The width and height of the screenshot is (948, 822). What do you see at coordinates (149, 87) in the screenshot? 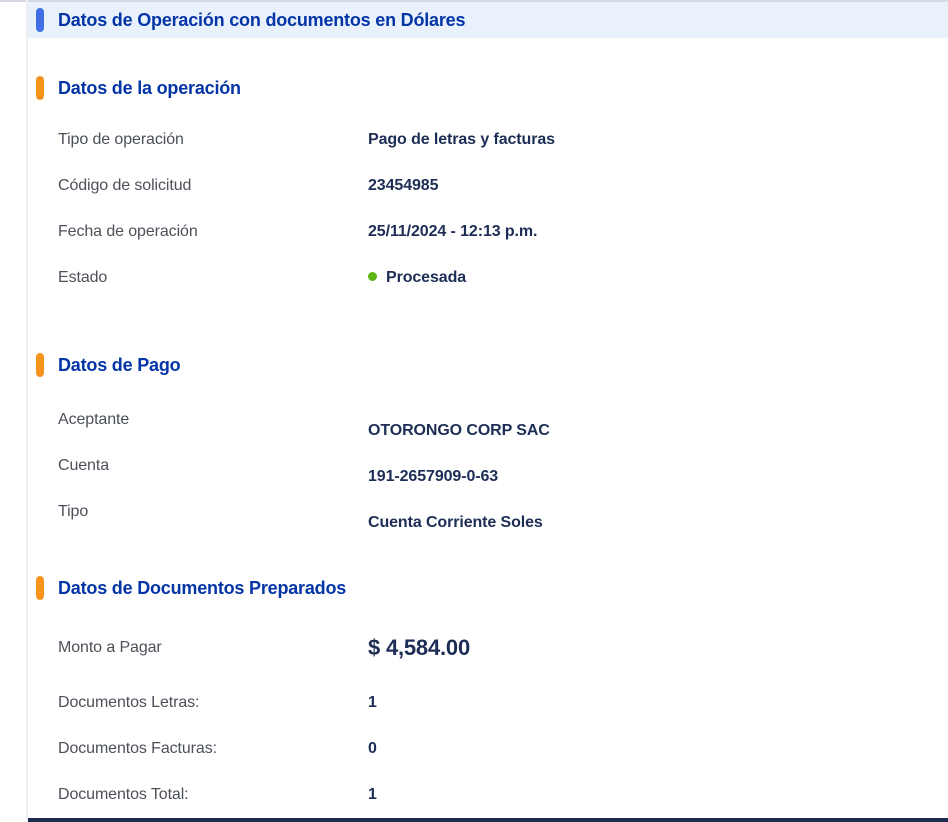
I see `section-operacion-title: Datos de la operación` at bounding box center [149, 87].